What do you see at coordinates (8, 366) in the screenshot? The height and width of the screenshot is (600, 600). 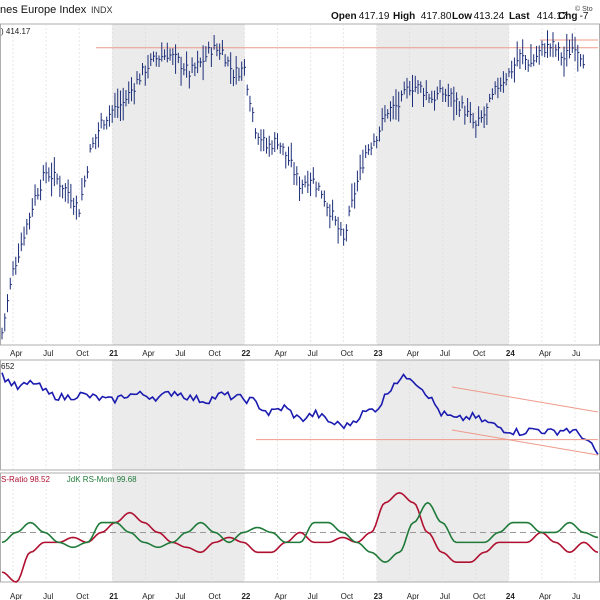 I see `rs-last-label: 652` at bounding box center [8, 366].